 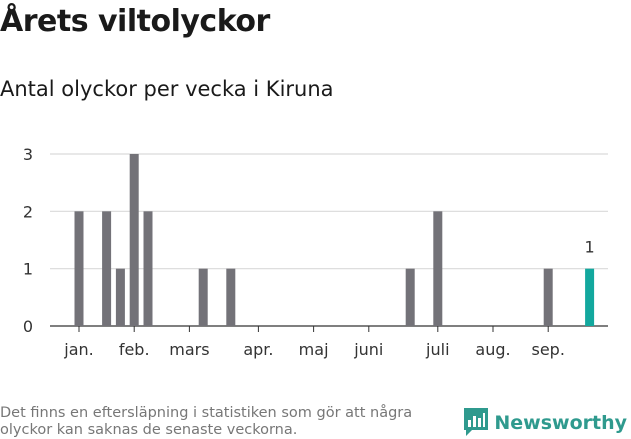 I want to click on x-tick-label: mars, so click(x=189, y=349).